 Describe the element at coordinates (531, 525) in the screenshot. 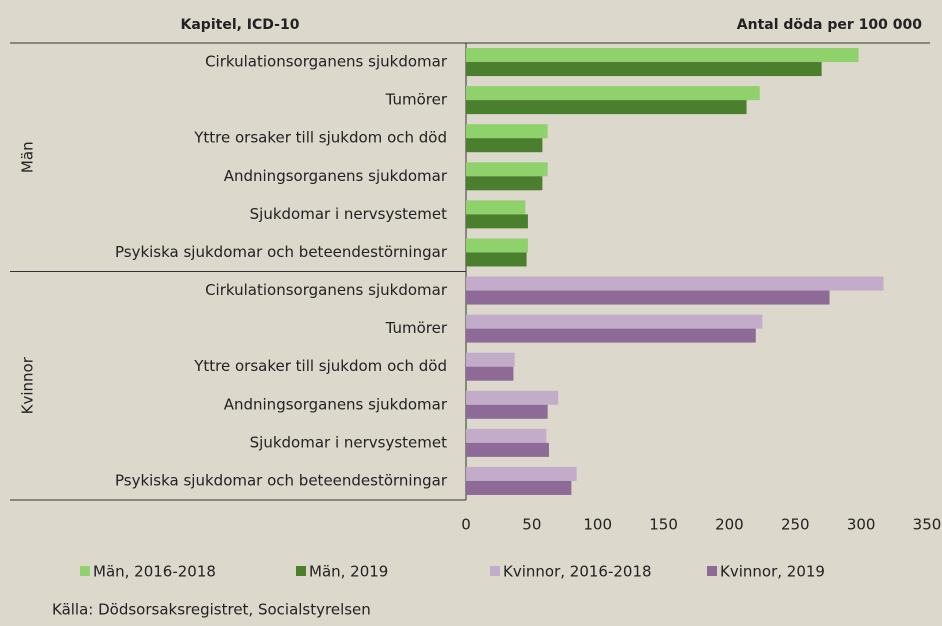

I see `x-tick-label: 50` at that location.